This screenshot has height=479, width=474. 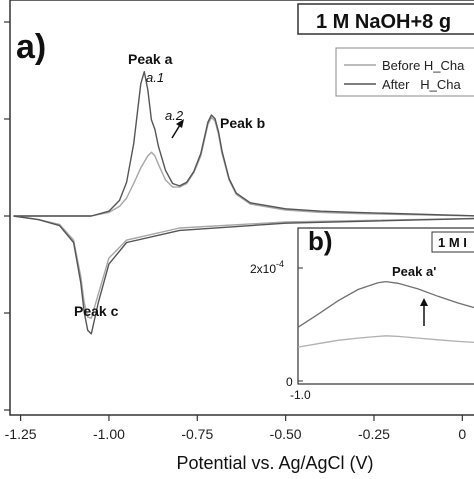 I want to click on title-box-text: 1 M NaOH+8 g, so click(x=383, y=22).